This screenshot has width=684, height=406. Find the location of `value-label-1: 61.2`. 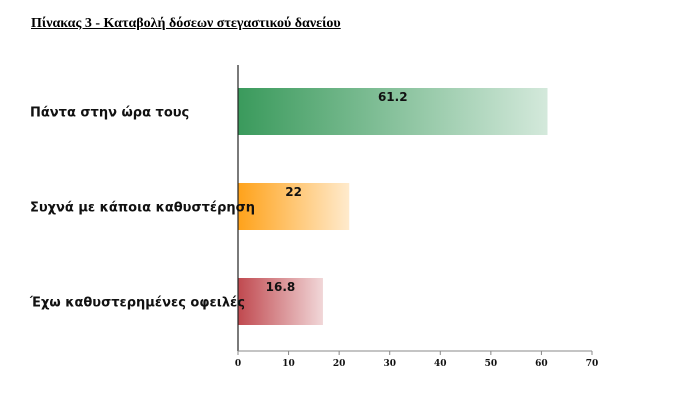

value-label-1: 61.2 is located at coordinates (393, 97).